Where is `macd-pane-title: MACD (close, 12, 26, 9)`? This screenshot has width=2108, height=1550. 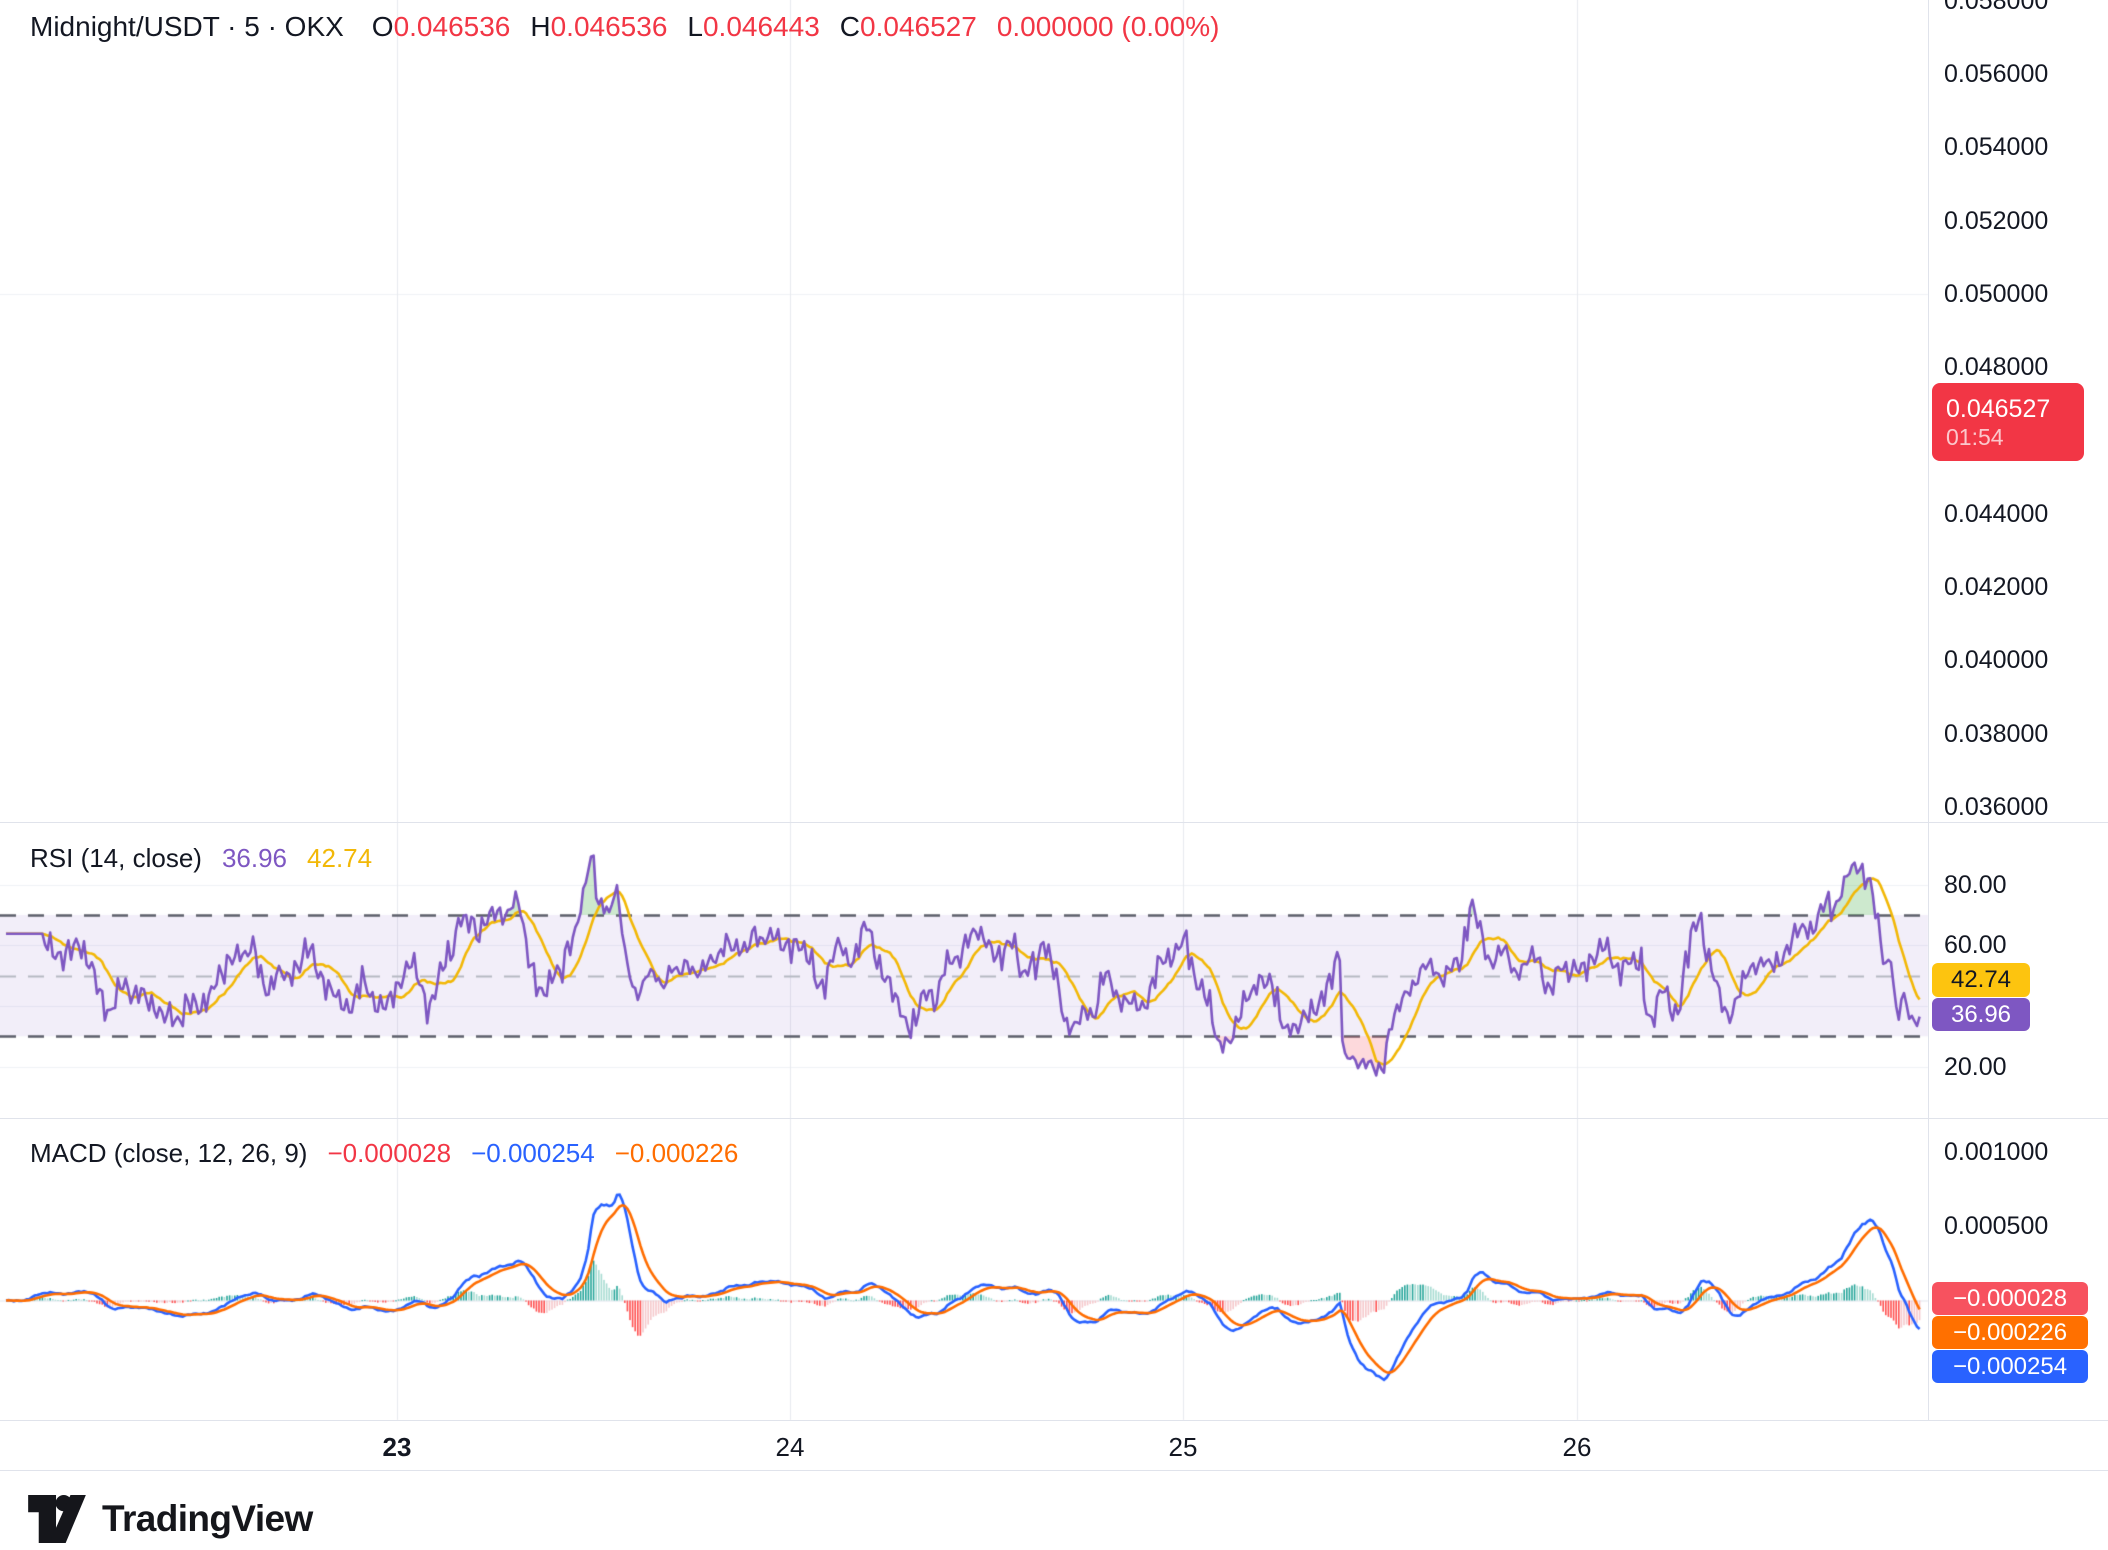 macd-pane-title: MACD (close, 12, 26, 9) is located at coordinates (169, 1153).